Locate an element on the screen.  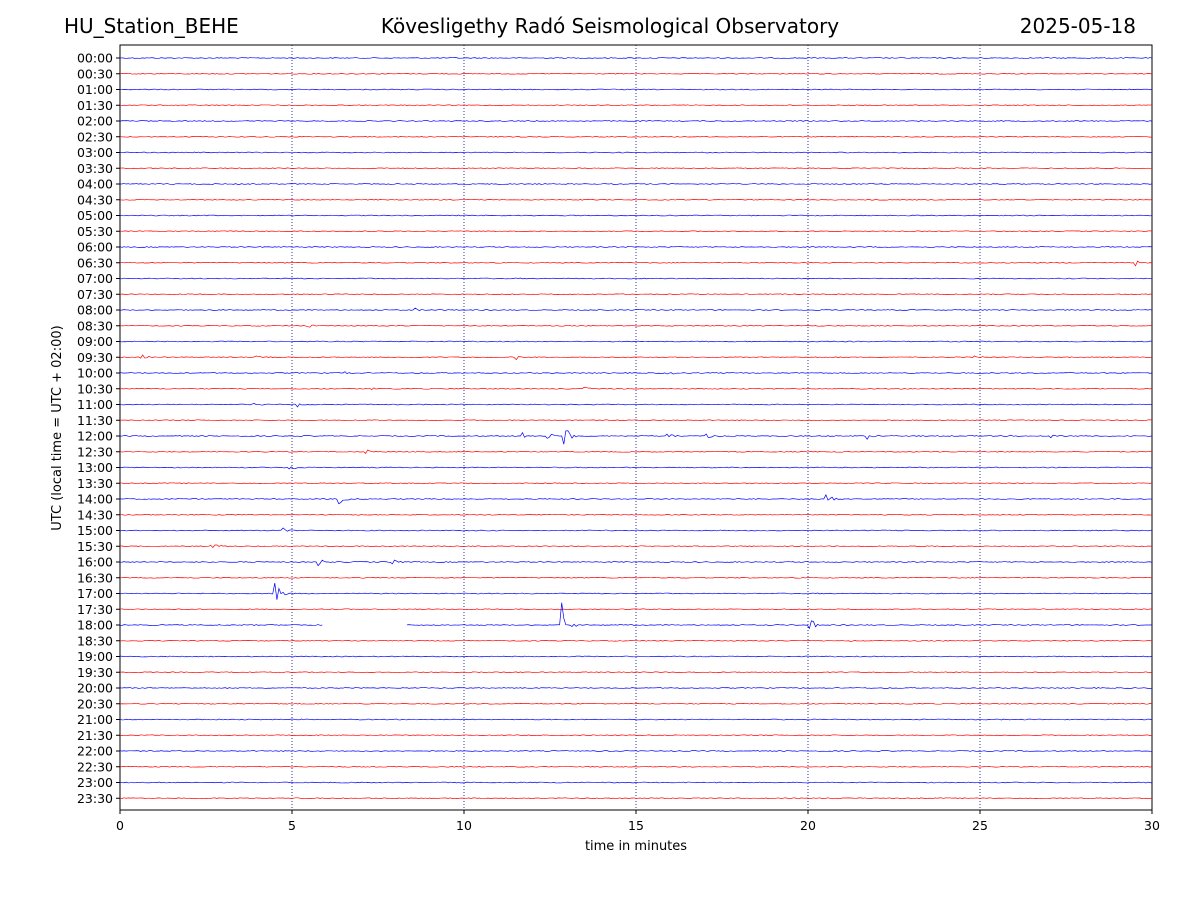
y-tick-label: 11:30 is located at coordinates (95, 420).